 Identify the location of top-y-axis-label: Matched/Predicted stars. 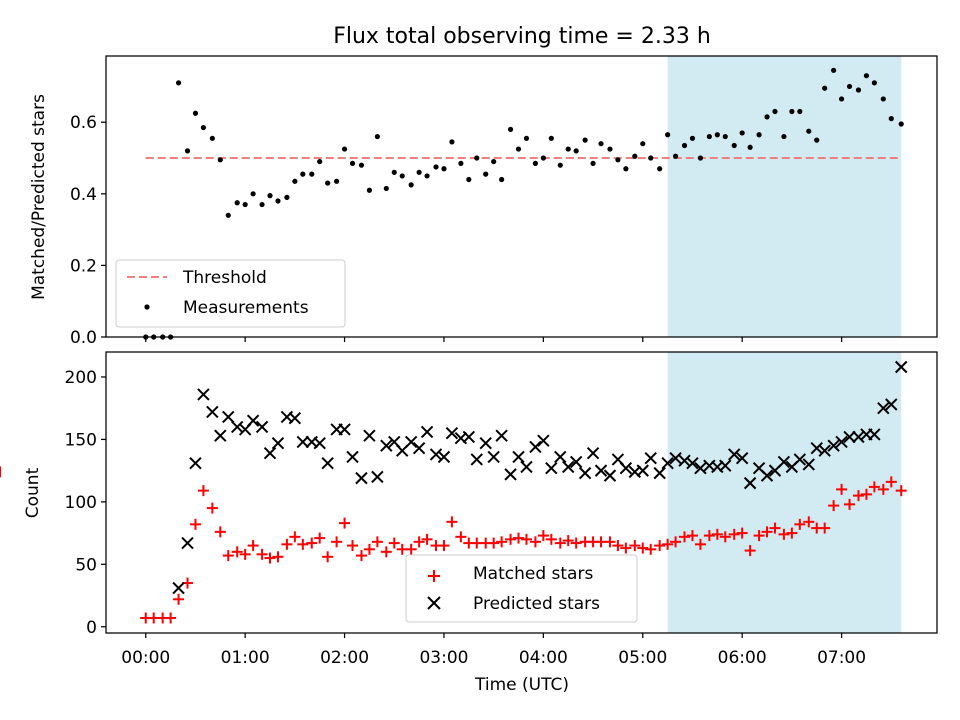
(39, 197).